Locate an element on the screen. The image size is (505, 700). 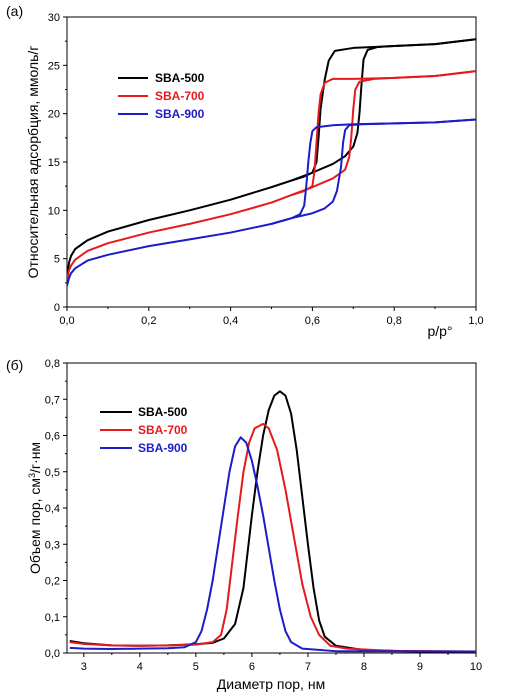
x-axis-title: p/p° is located at coordinates (439, 331).